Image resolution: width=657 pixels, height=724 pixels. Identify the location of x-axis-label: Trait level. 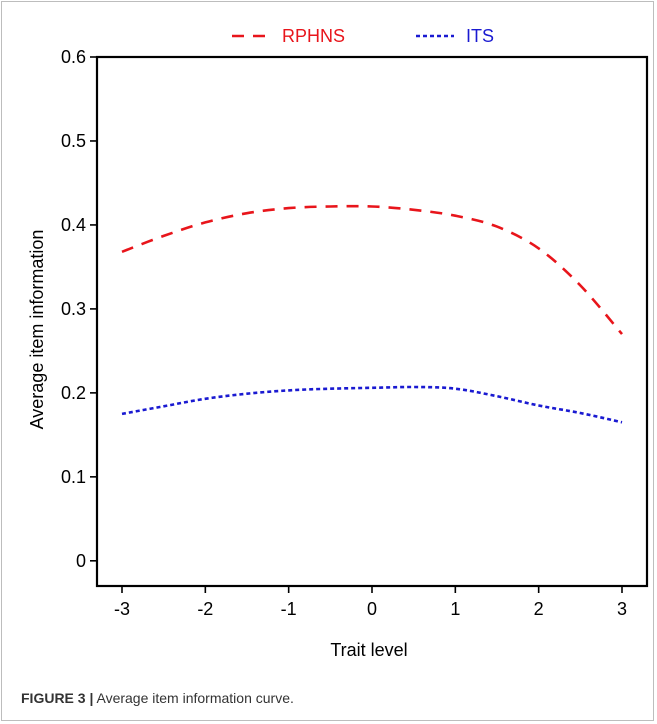
(368, 650).